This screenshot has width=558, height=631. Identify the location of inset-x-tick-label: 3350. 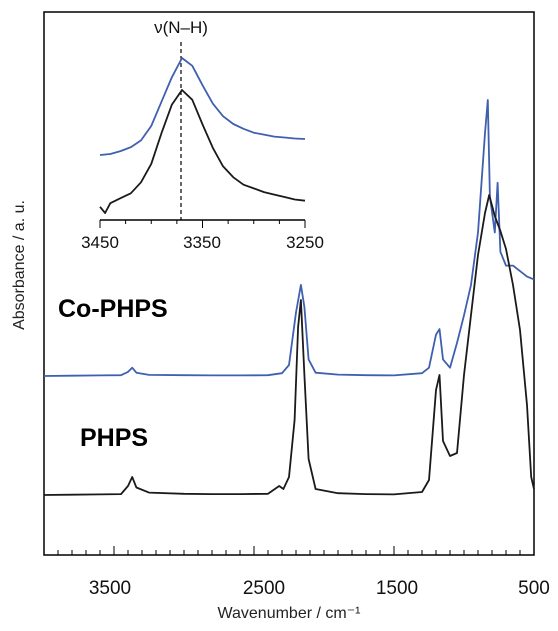
(202, 242).